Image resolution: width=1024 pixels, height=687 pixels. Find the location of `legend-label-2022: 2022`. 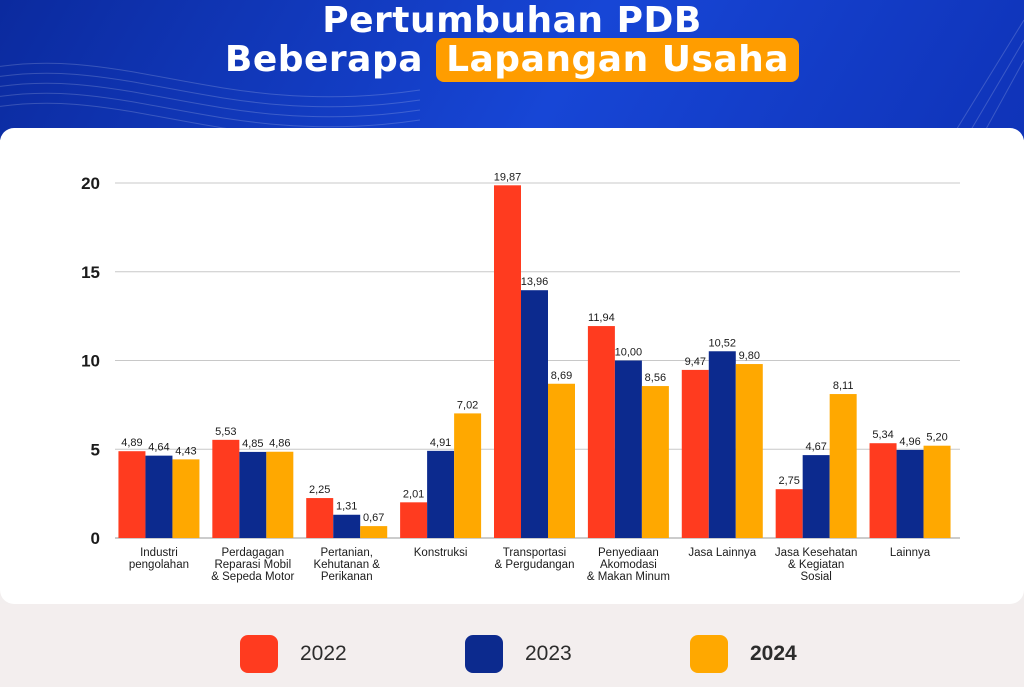

legend-label-2022: 2022 is located at coordinates (323, 653).